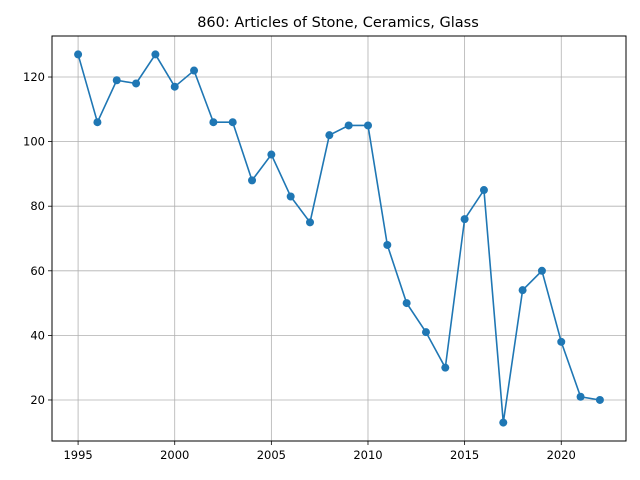 The image size is (640, 480). Describe the element at coordinates (37, 335) in the screenshot. I see `y-tick-label: 40` at that location.